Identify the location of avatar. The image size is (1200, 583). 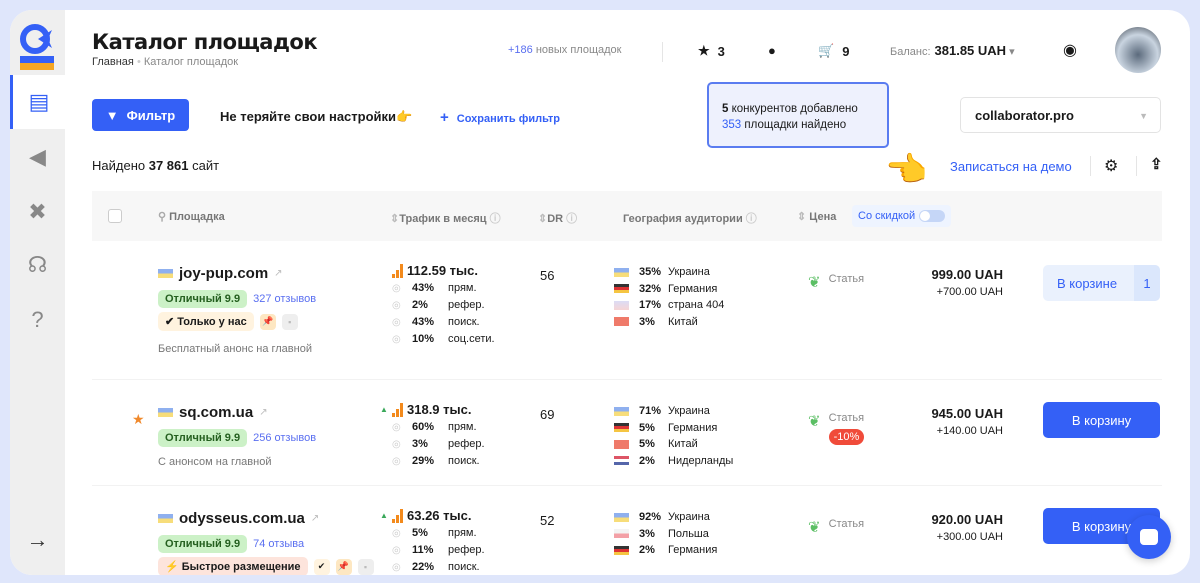
(1138, 50).